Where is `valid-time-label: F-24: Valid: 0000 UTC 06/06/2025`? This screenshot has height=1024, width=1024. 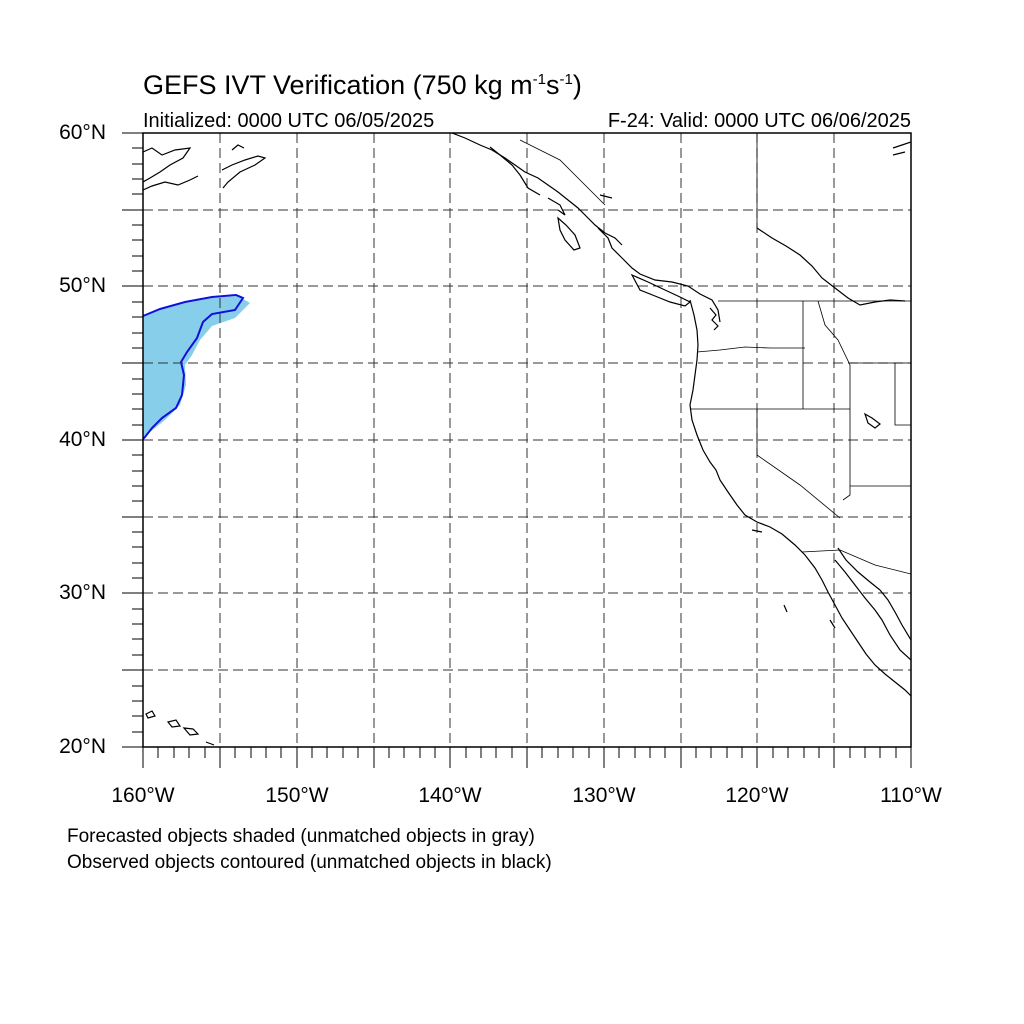
valid-time-label: F-24: Valid: 0000 UTC 06/06/2025 is located at coordinates (759, 121).